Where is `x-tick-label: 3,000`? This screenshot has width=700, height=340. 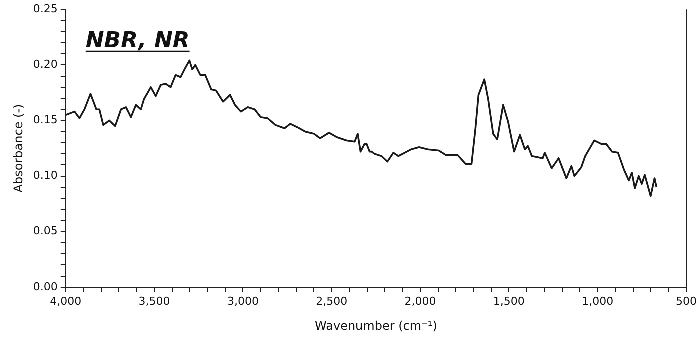
x-tick-label: 3,000 is located at coordinates (243, 301).